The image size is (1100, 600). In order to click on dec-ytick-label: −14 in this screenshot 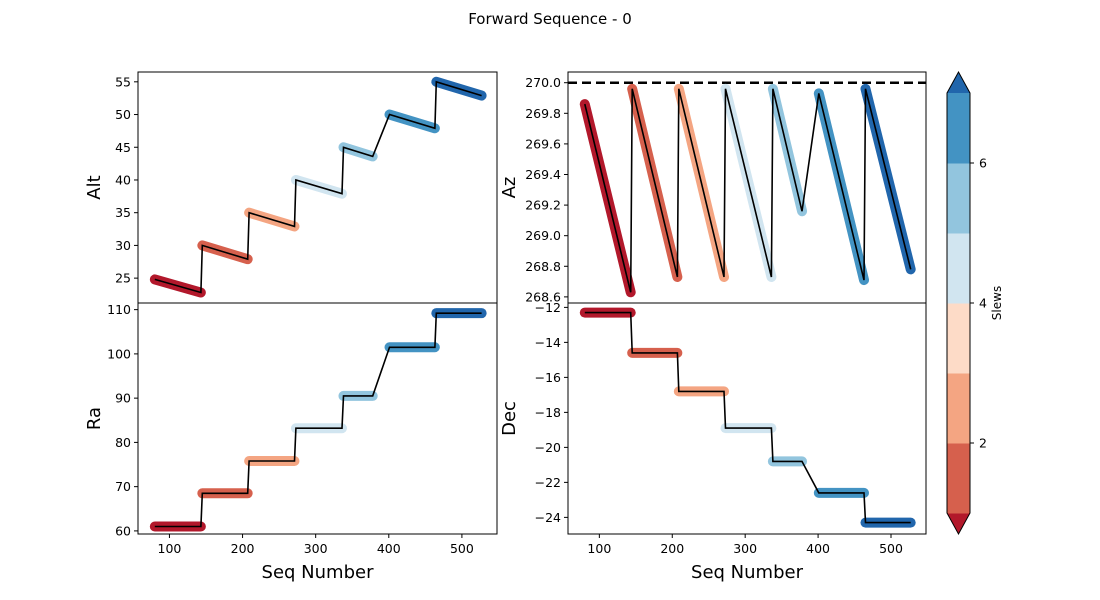, I will do `click(548, 342)`.